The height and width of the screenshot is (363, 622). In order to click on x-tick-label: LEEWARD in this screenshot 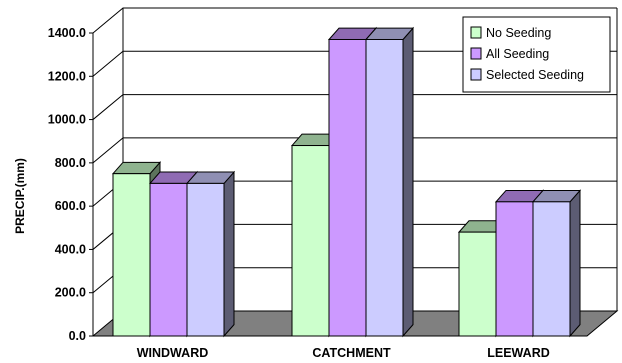, I will do `click(518, 353)`.